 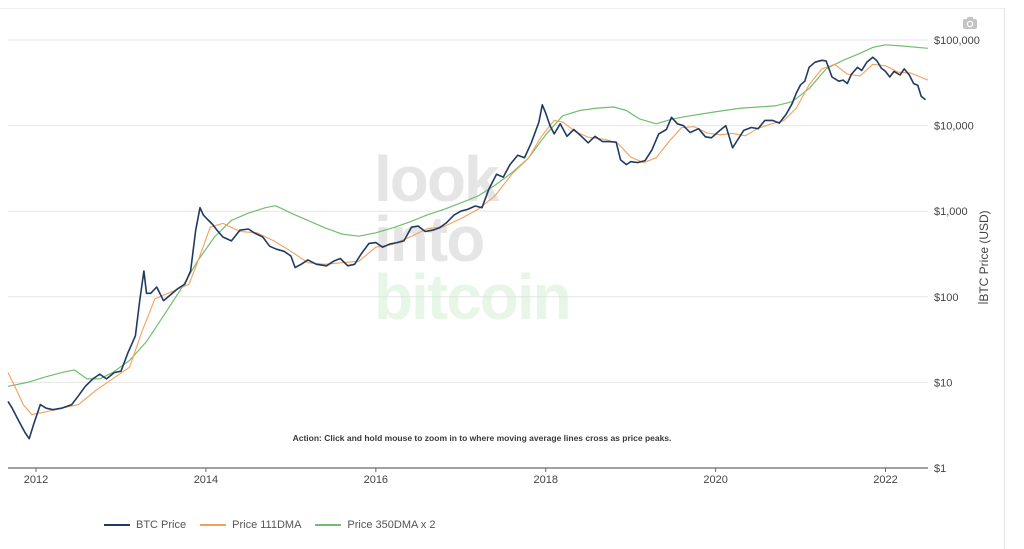 I want to click on legend-label-price-111dma: Price 111DMA, so click(x=267, y=525).